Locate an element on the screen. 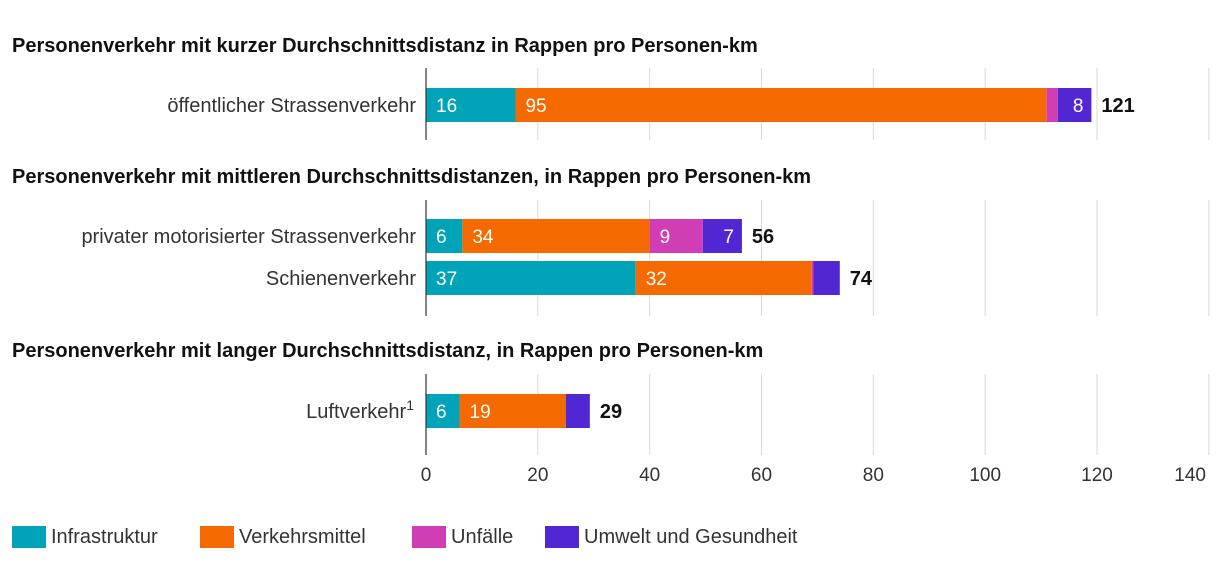 This screenshot has width=1220, height=570. segment-value-label: 8 is located at coordinates (1078, 106).